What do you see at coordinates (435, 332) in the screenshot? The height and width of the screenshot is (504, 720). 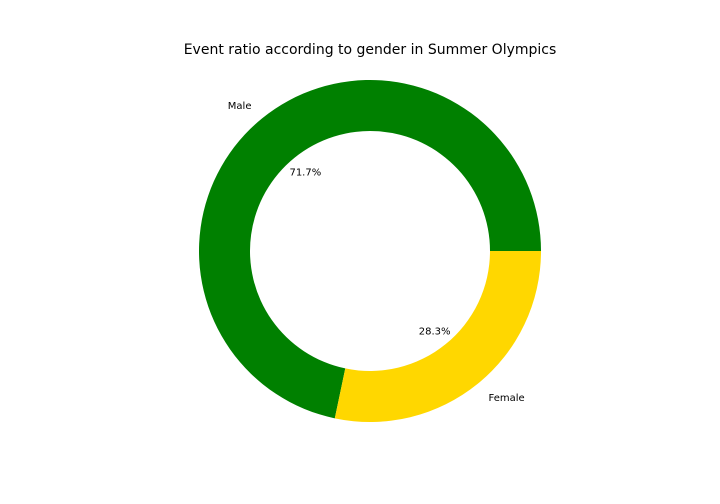 I see `pct-label-female: 28.3%` at bounding box center [435, 332].